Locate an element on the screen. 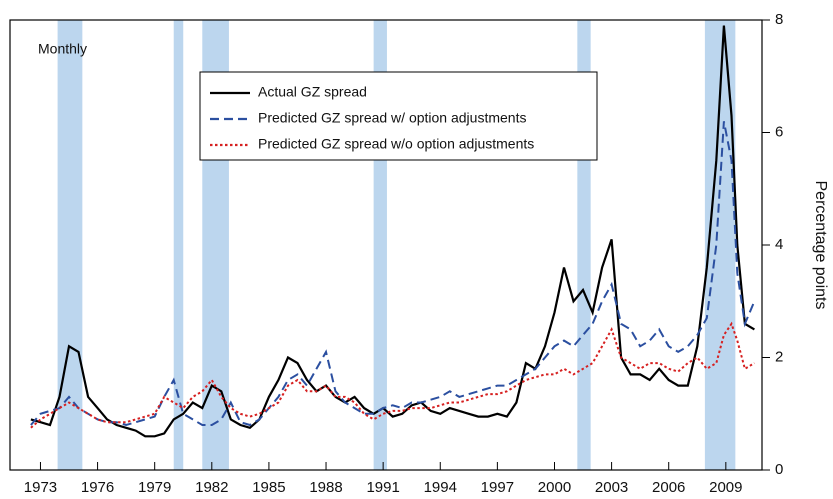  legend-box is located at coordinates (398, 116).